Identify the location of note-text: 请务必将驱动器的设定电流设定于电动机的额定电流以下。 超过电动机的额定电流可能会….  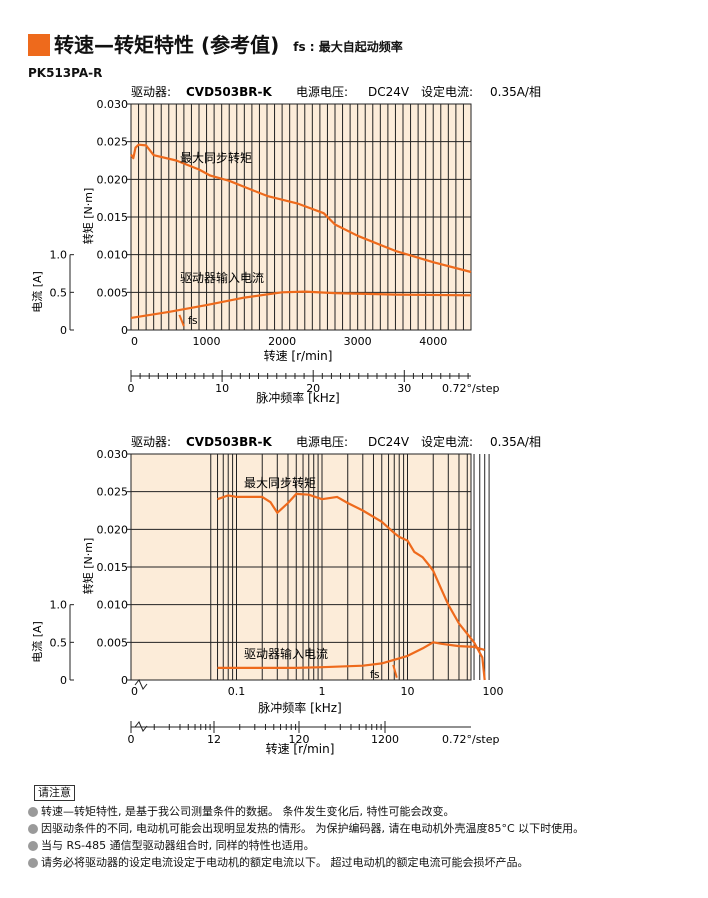
(285, 862).